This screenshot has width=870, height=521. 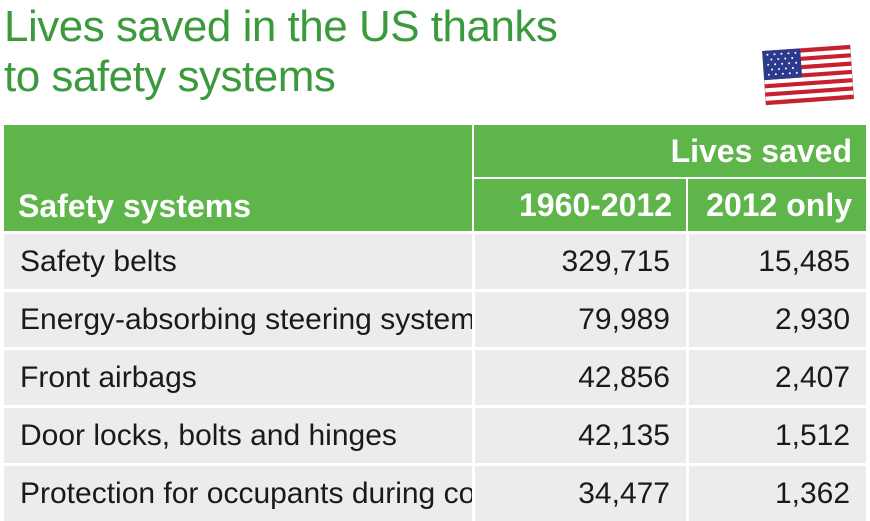 What do you see at coordinates (776, 492) in the screenshot?
I see `row-value-2012: 1,362` at bounding box center [776, 492].